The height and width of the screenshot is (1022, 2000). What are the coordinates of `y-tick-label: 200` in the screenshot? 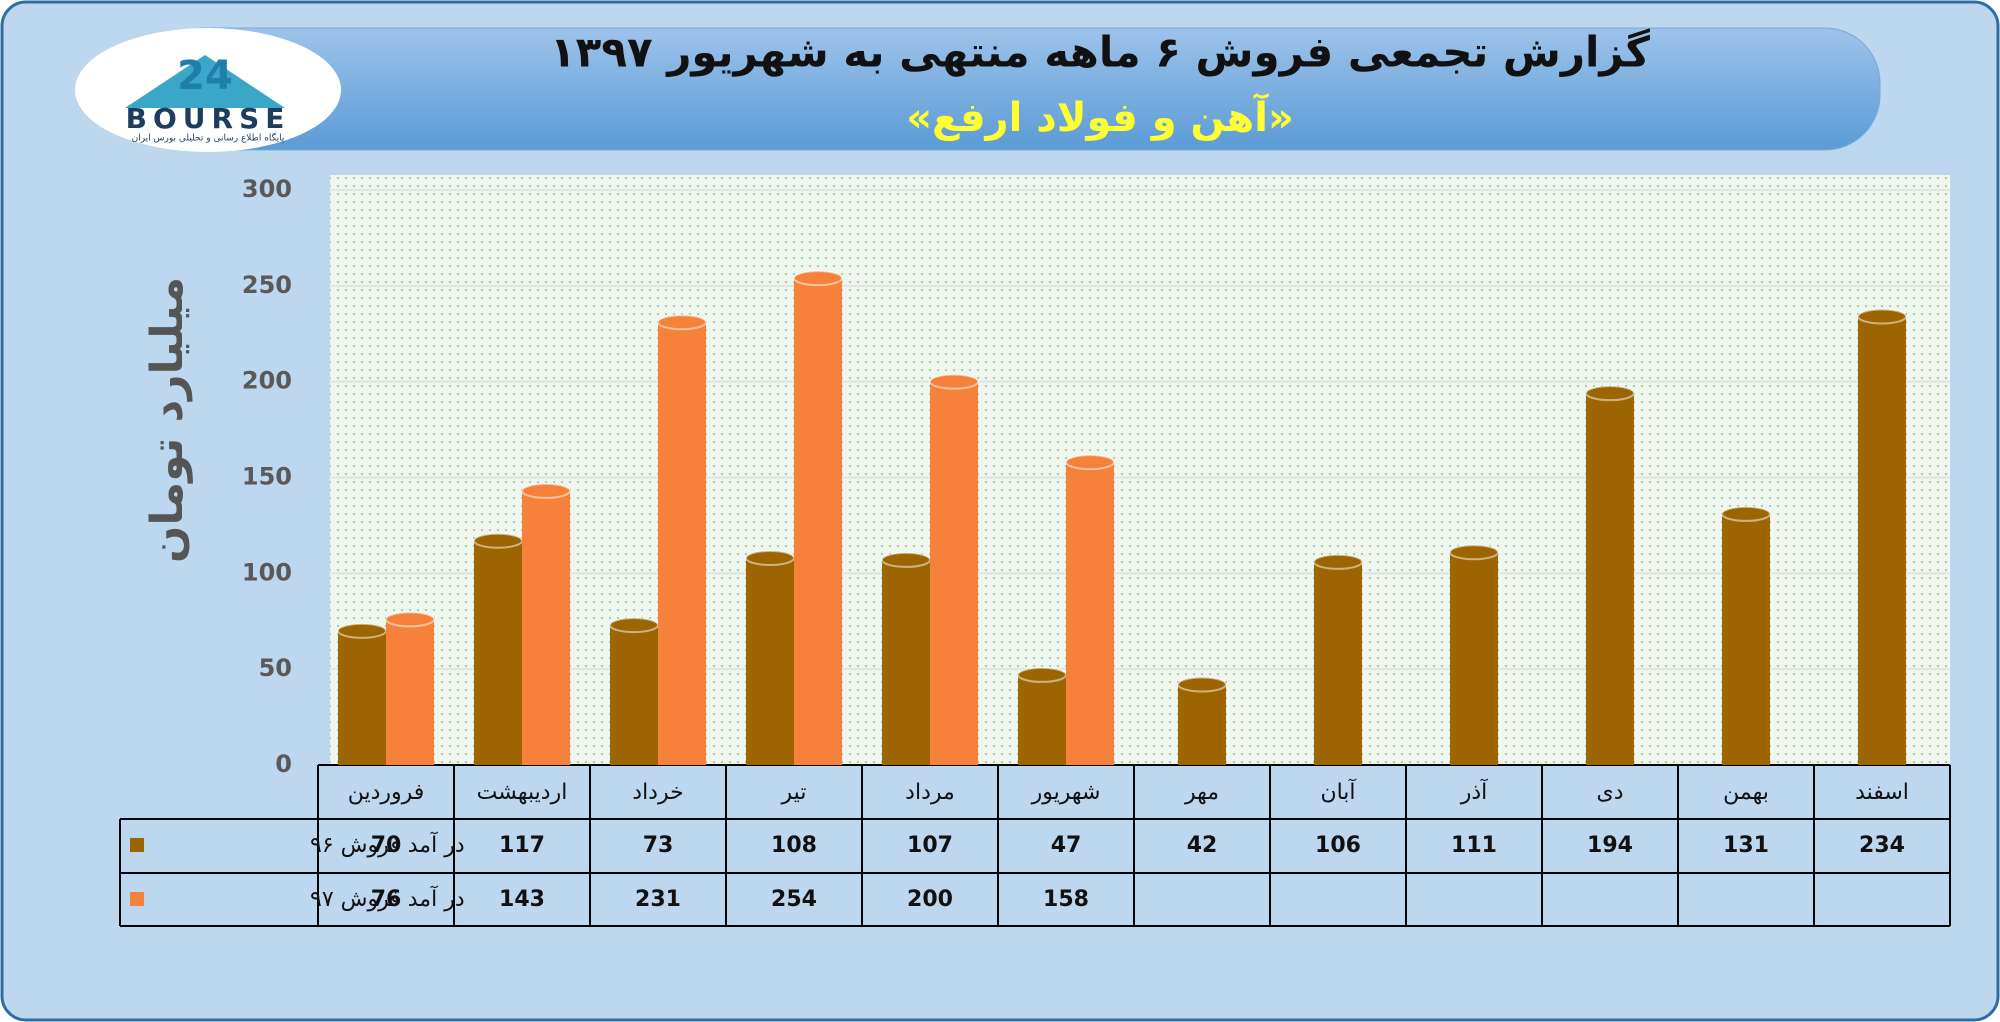 It's located at (267, 381).